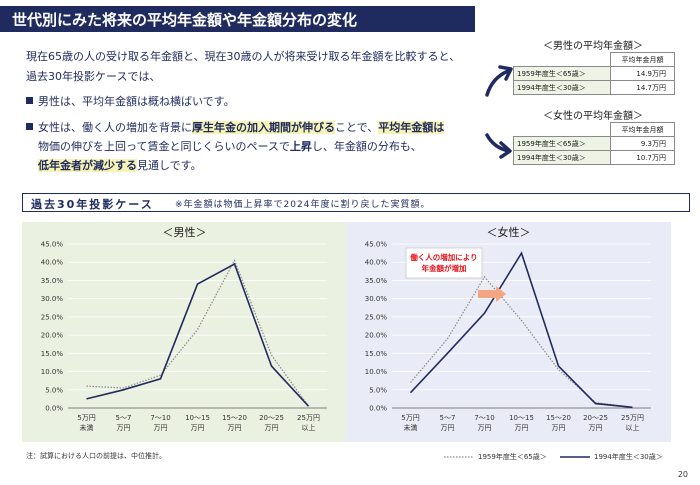 Image resolution: width=700 pixels, height=485 pixels. Describe the element at coordinates (628, 457) in the screenshot. I see `legend-solid-label: 1994年度生＜30歳＞` at that location.